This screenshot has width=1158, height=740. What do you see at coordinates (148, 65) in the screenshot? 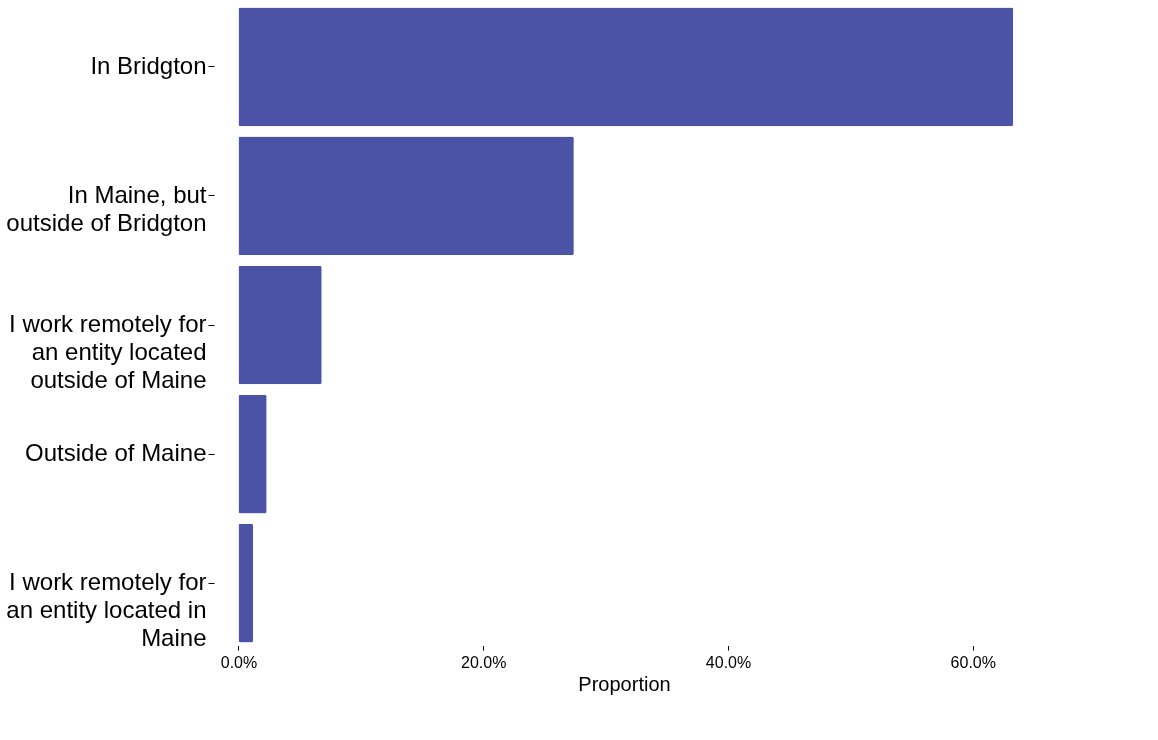
I see `y-tick-label: In Bridgton` at bounding box center [148, 65].